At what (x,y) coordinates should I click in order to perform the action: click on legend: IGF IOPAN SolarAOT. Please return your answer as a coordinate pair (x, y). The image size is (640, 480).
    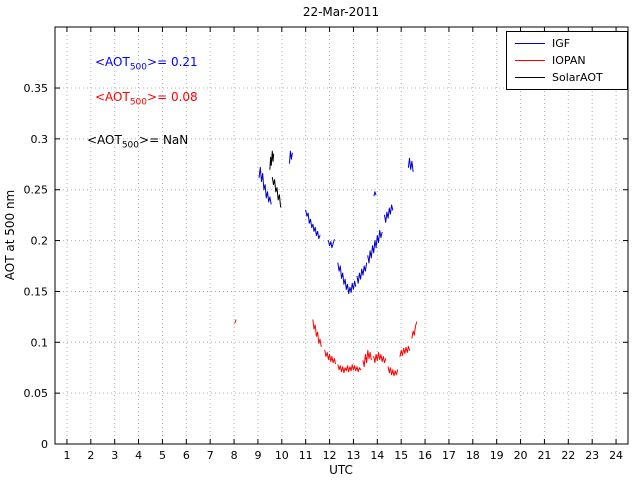
    Looking at the image, I should click on (567, 60).